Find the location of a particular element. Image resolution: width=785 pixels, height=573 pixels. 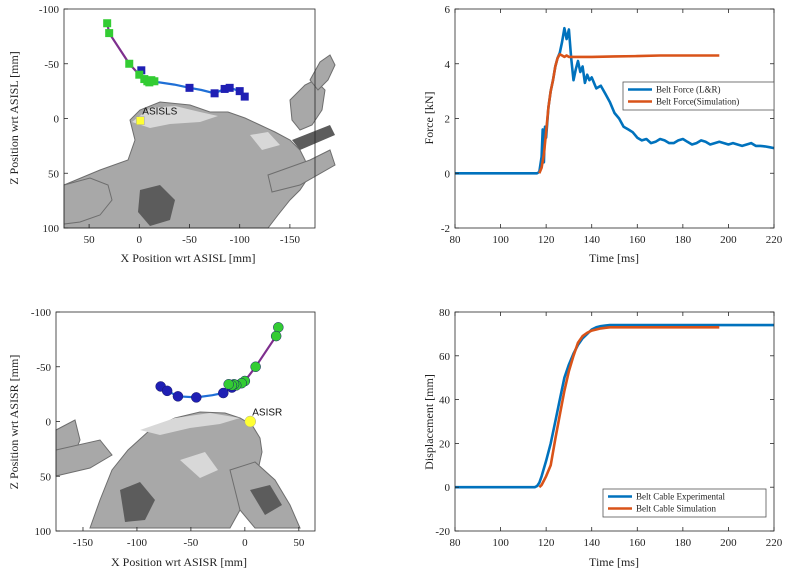

landmark-label: ASISLS is located at coordinates (159, 112).